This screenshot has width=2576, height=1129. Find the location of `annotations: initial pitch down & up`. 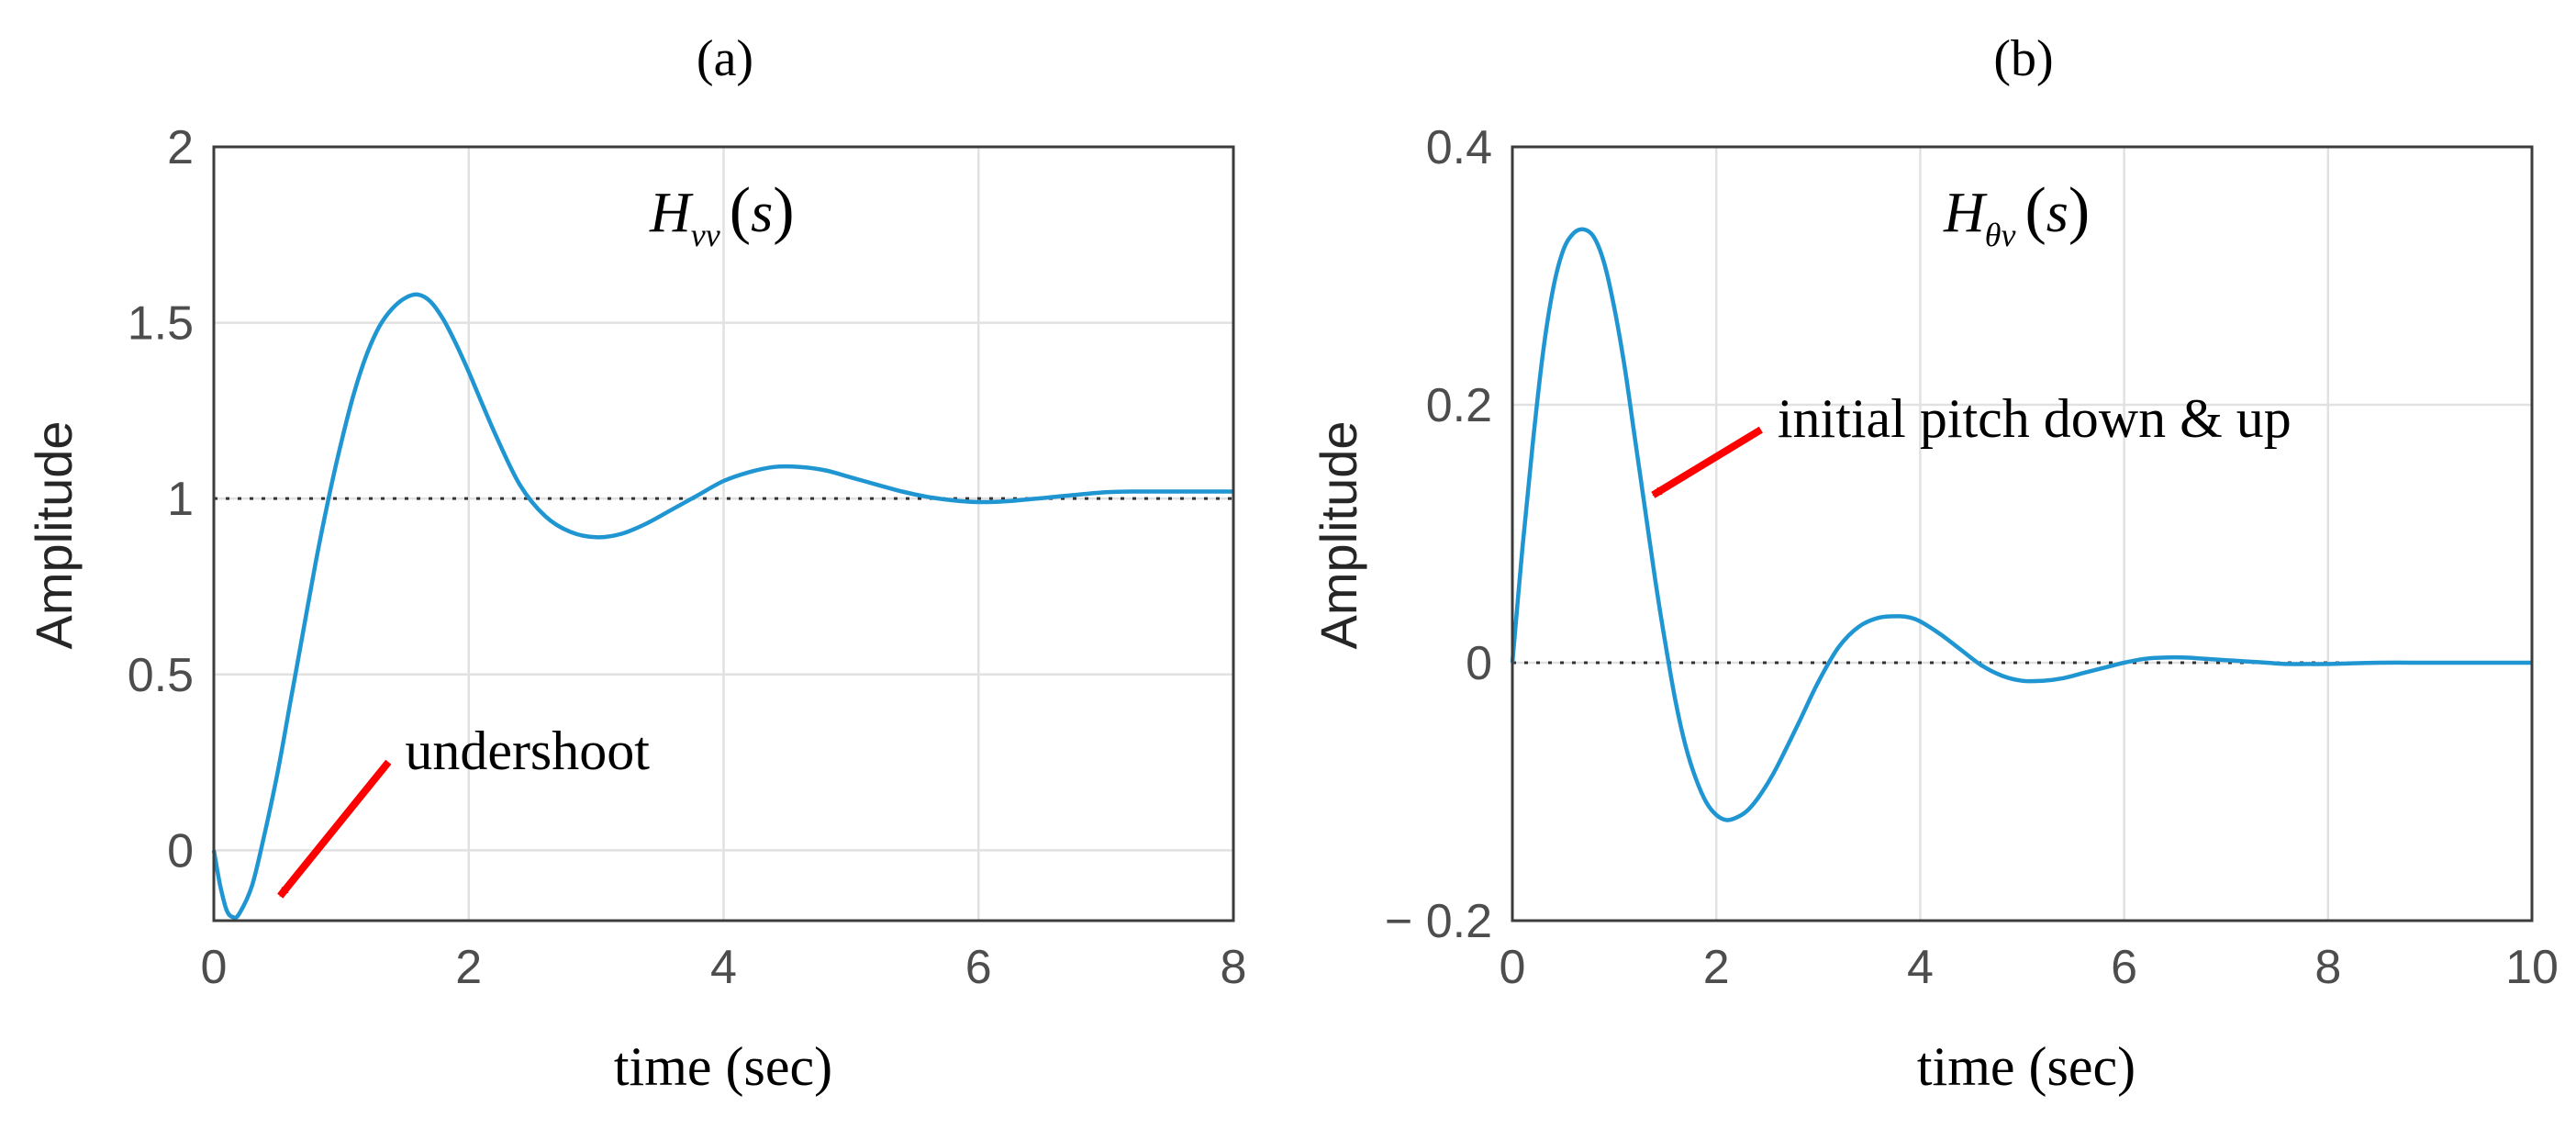

annotations: initial pitch down & up is located at coordinates (1972, 443).